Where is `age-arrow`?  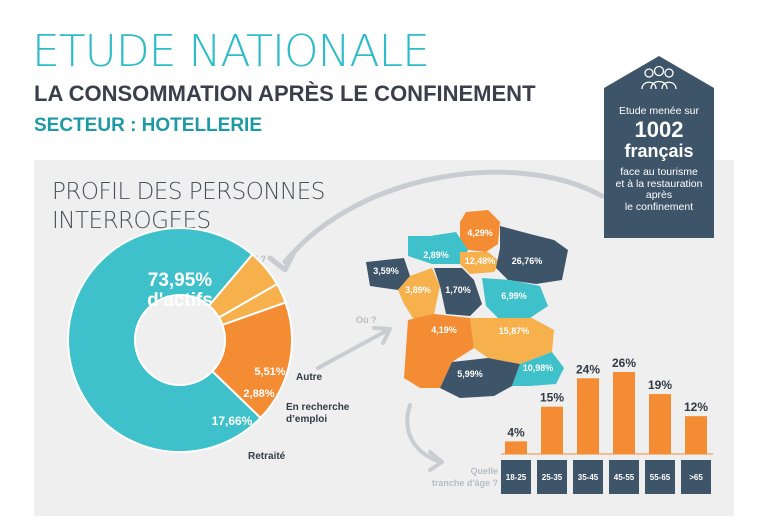
age-arrow is located at coordinates (423, 433).